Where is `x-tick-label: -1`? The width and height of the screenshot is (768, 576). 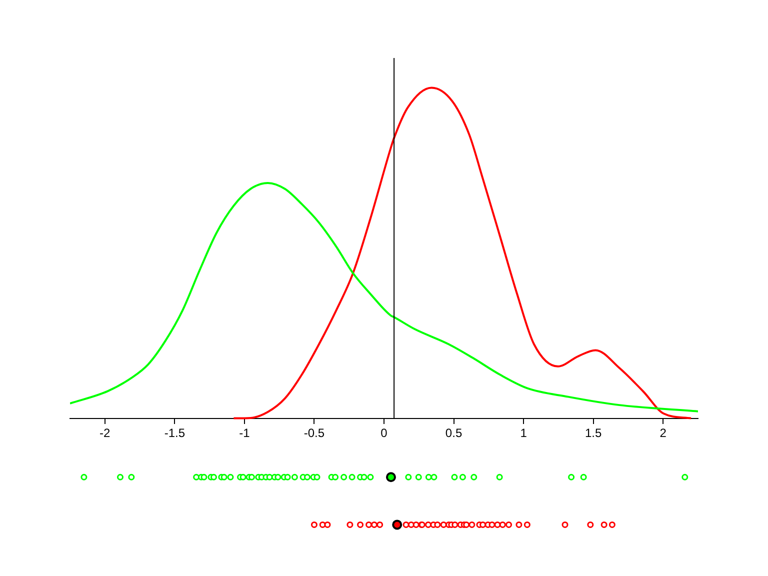 x-tick-label: -1 is located at coordinates (244, 433).